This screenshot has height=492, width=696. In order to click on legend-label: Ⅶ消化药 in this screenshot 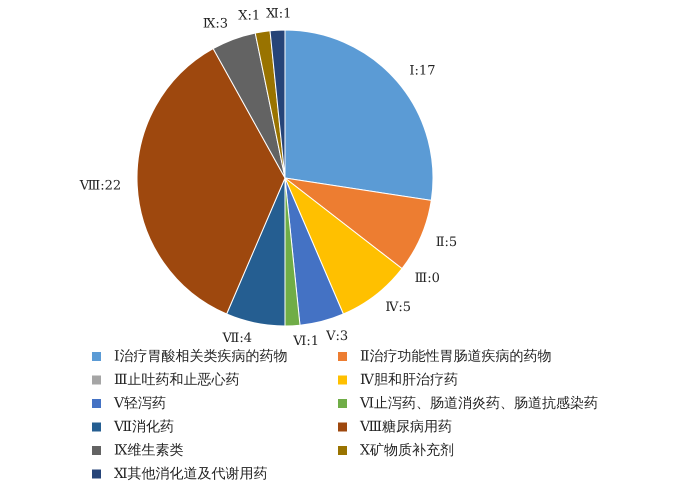, I will do `click(143, 427)`.